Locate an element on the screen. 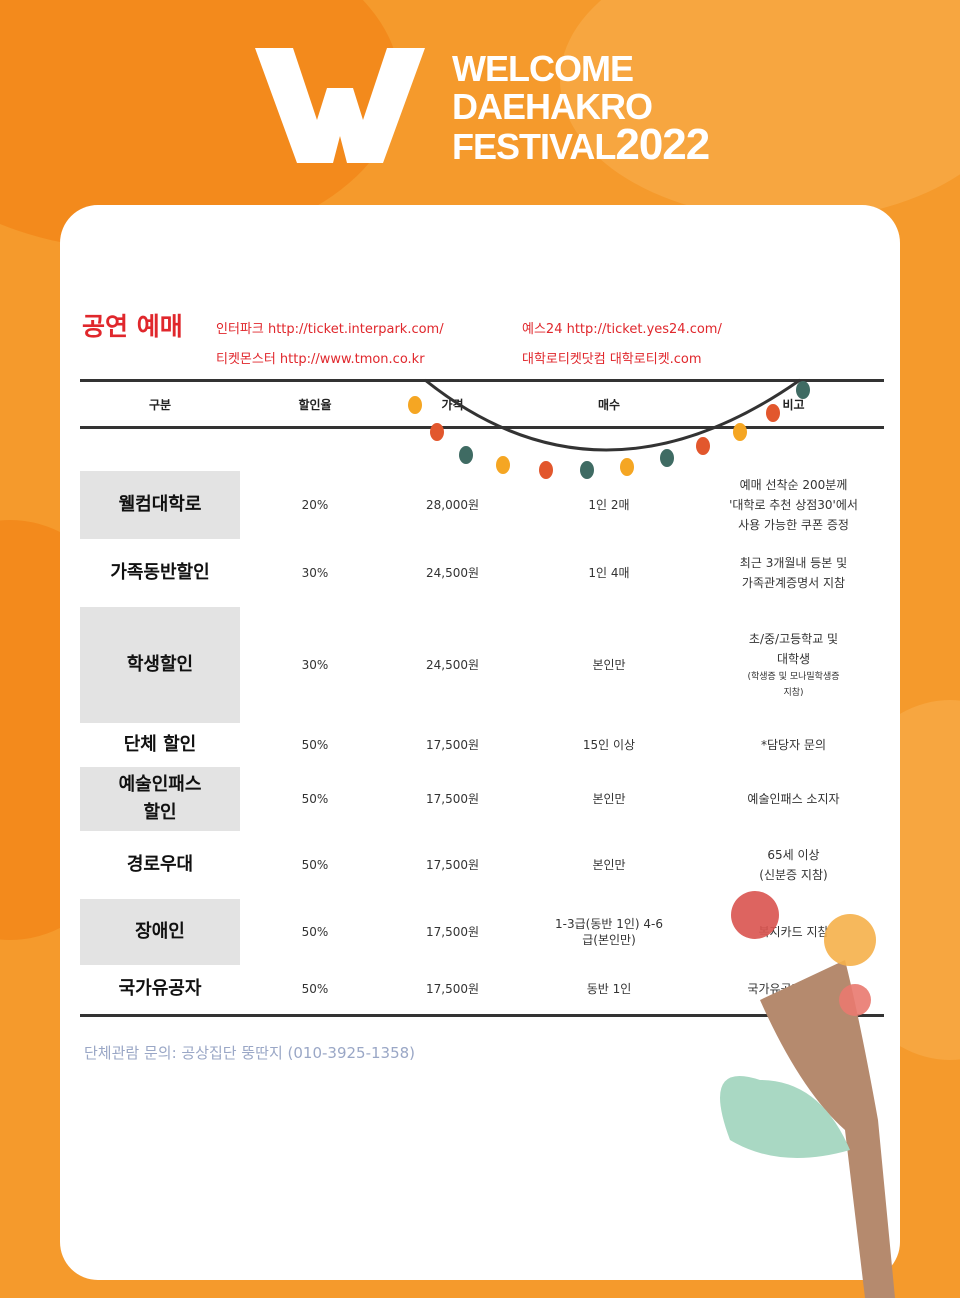 The image size is (960, 1298). booking-link-tmon: 티켓몬스터 http://www.tmon.co.kr is located at coordinates (320, 359).